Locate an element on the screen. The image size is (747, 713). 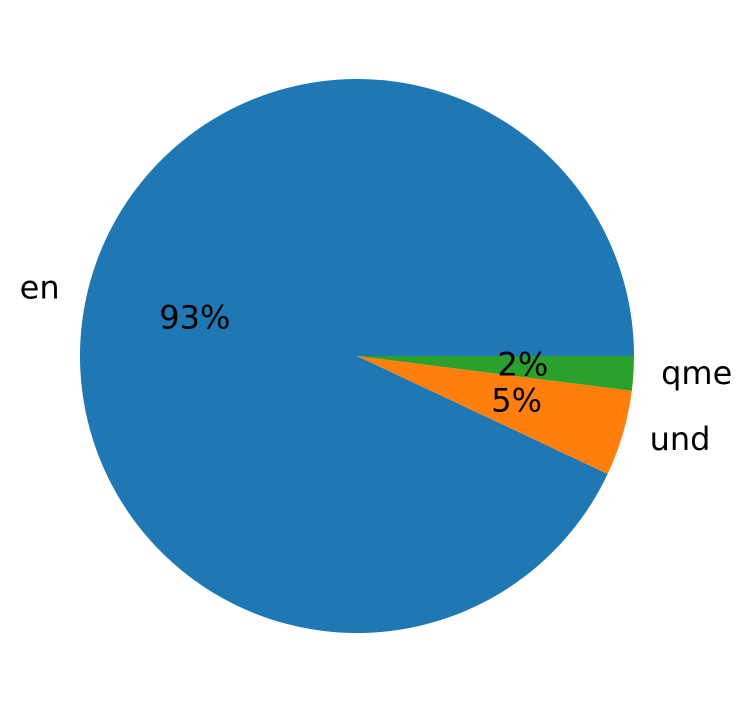
slice-label: en is located at coordinates (40, 288).